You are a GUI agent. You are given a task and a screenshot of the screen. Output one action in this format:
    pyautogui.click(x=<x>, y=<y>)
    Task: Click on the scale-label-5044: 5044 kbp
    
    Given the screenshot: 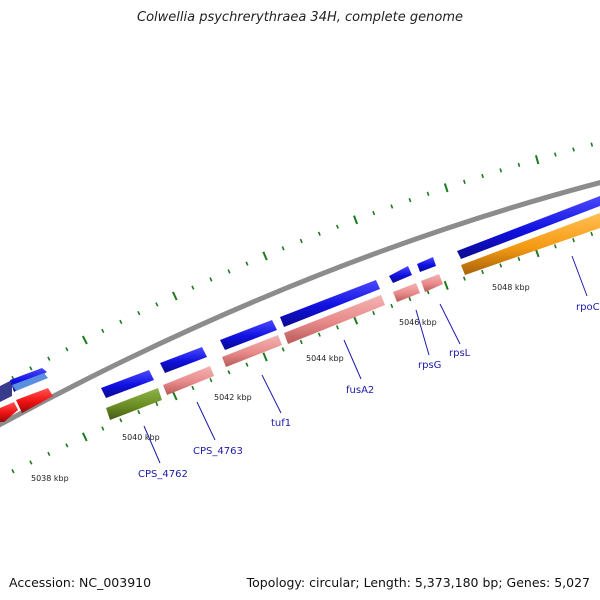 What is the action you would take?
    pyautogui.click(x=325, y=358)
    